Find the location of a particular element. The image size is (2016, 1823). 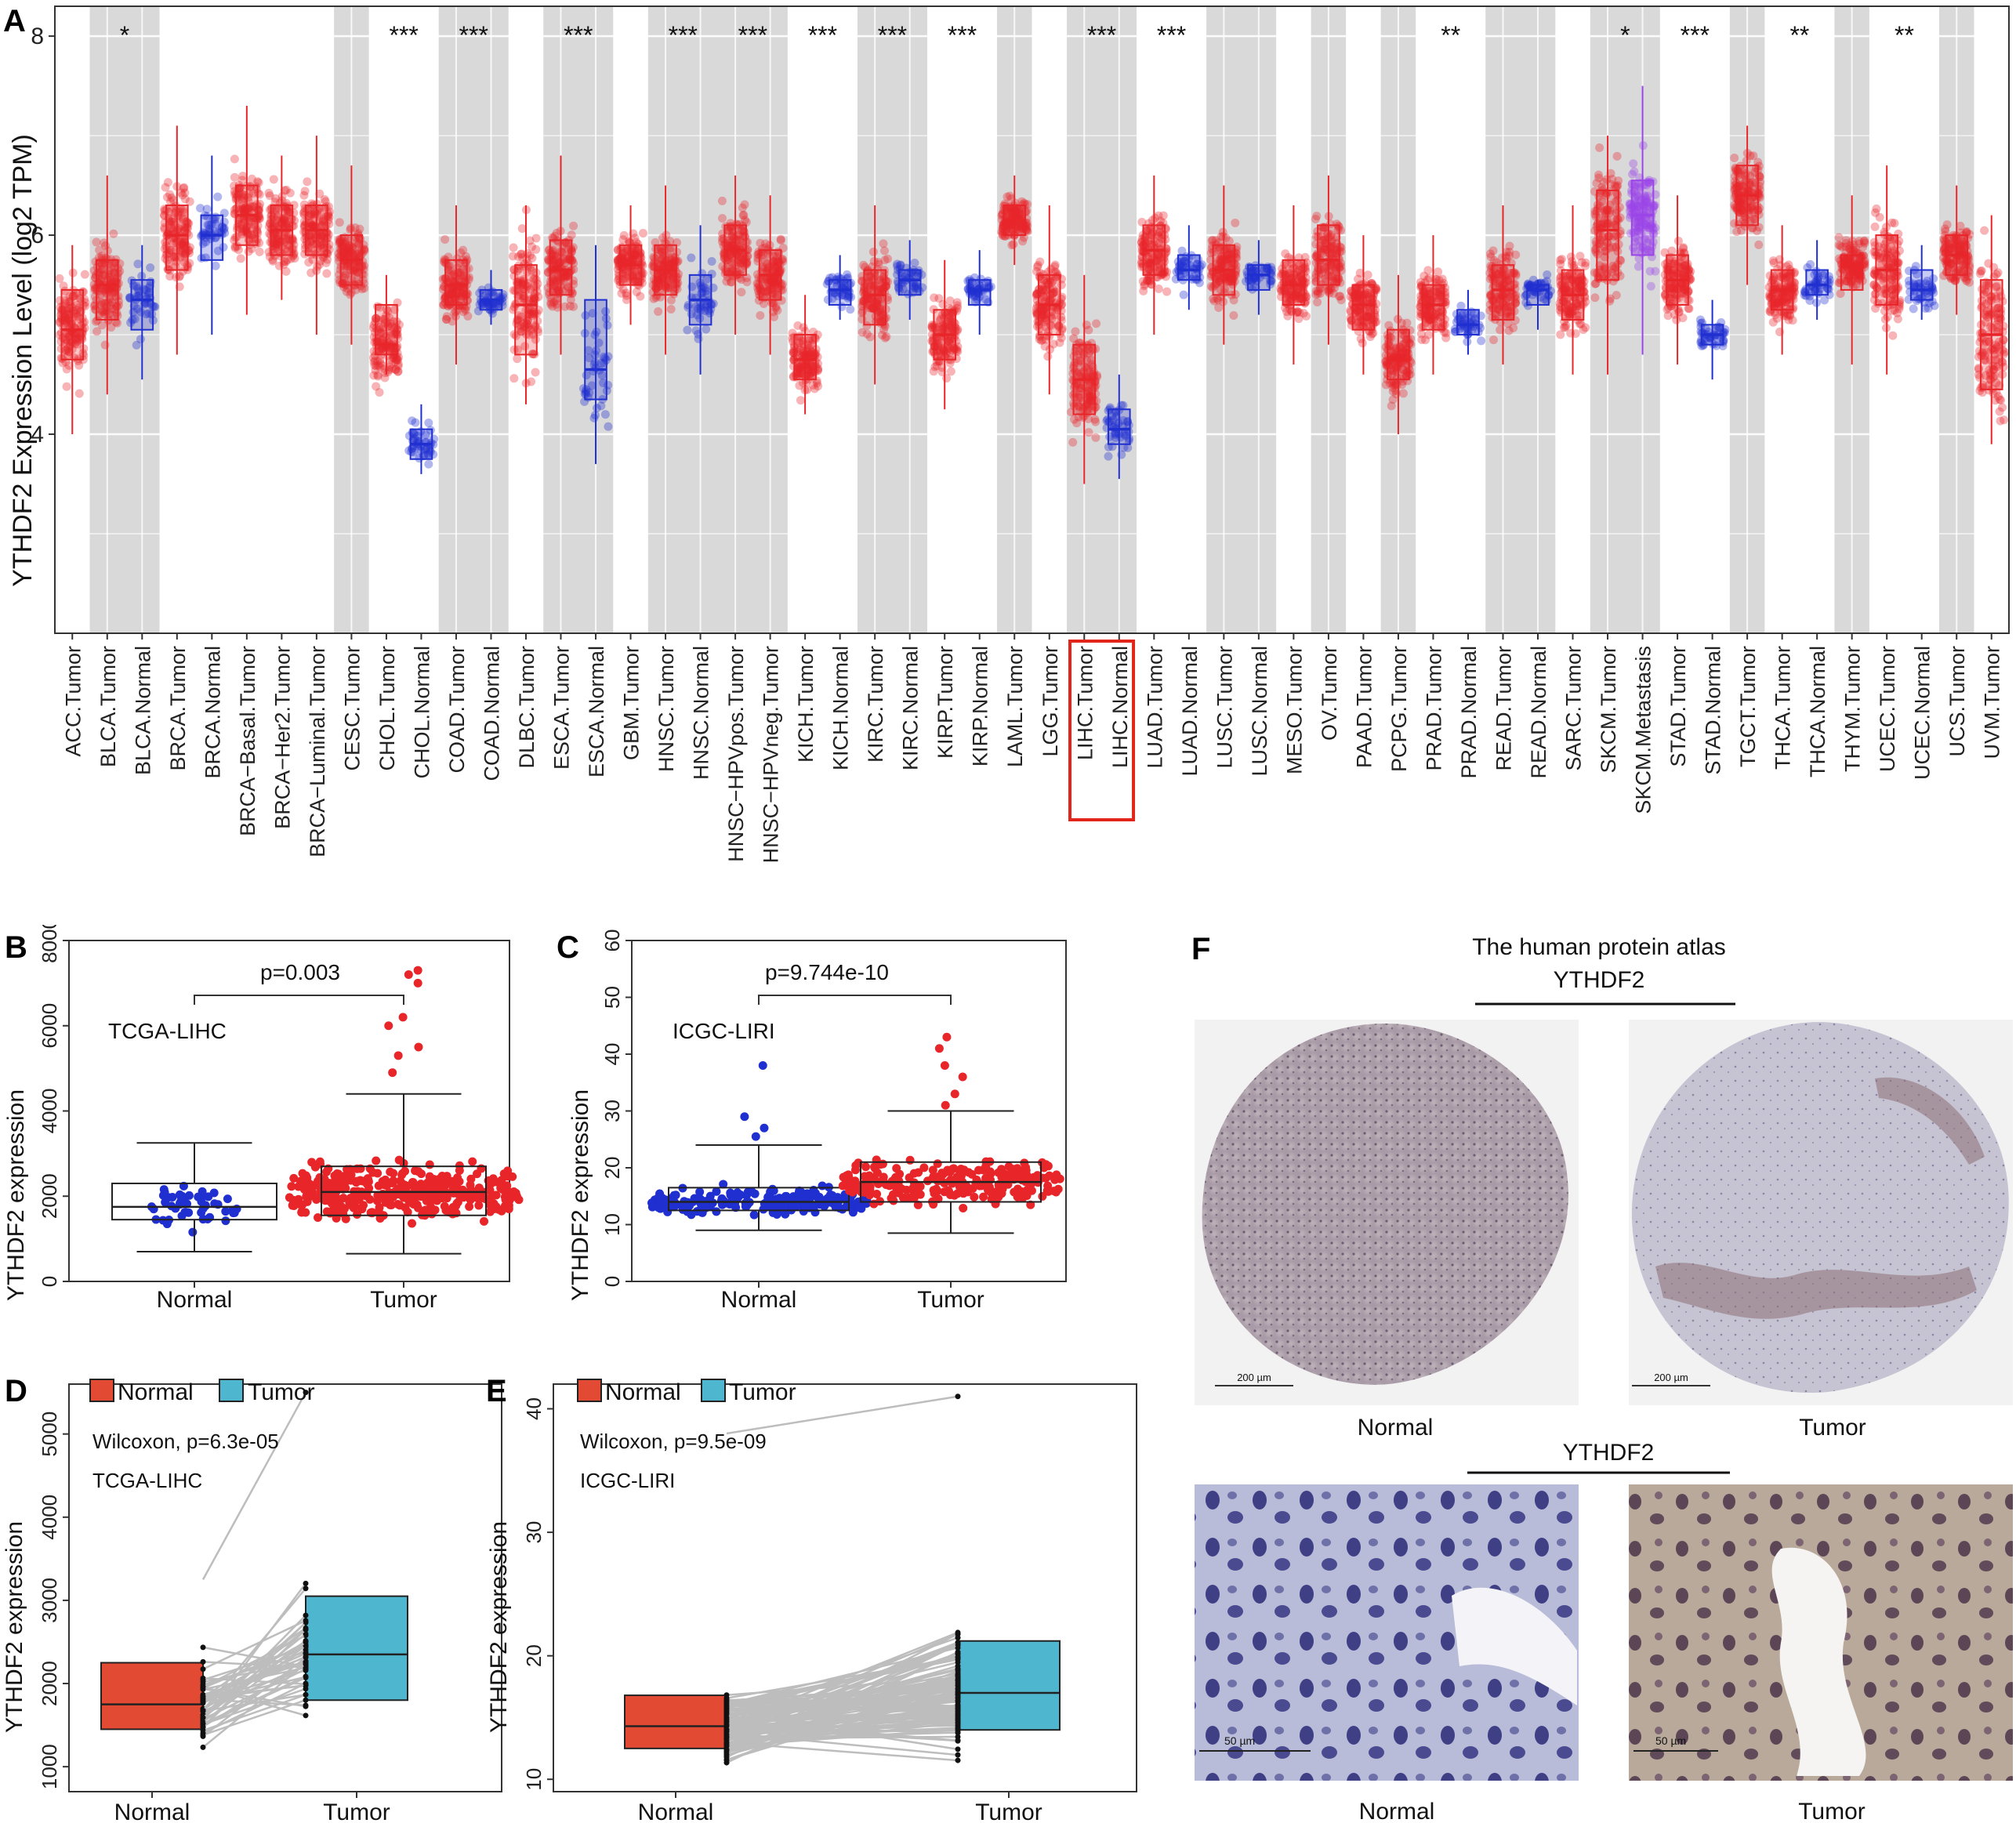

shade-band-lihc is located at coordinates (1102, 319).